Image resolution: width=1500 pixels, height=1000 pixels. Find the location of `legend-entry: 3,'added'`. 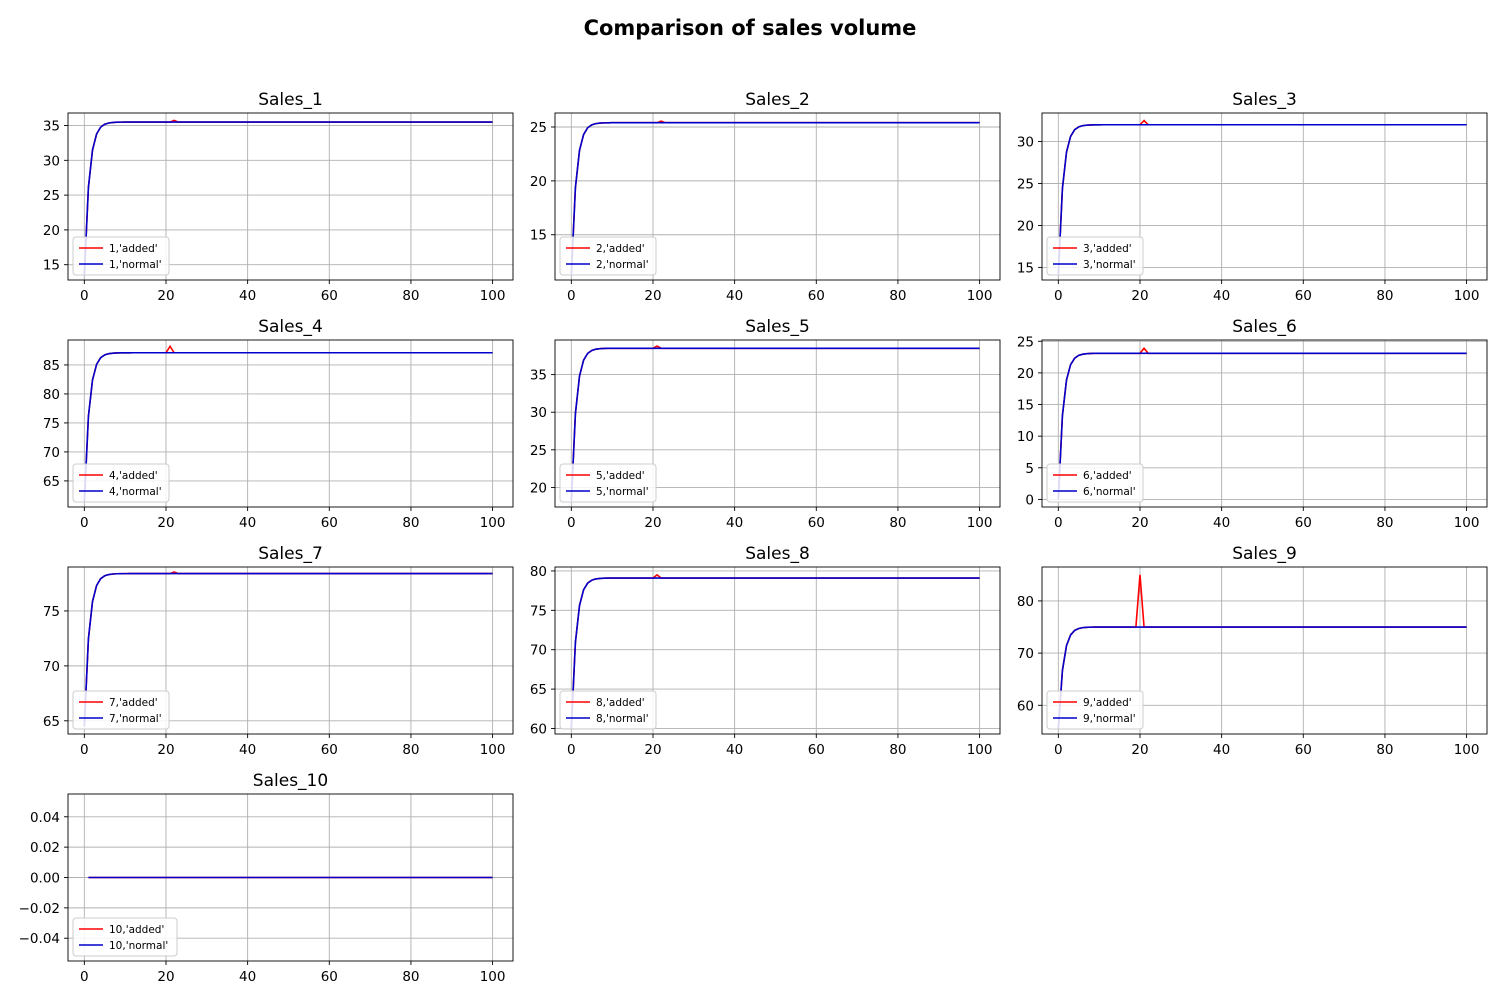

legend-entry: 3,'added' is located at coordinates (1107, 249).